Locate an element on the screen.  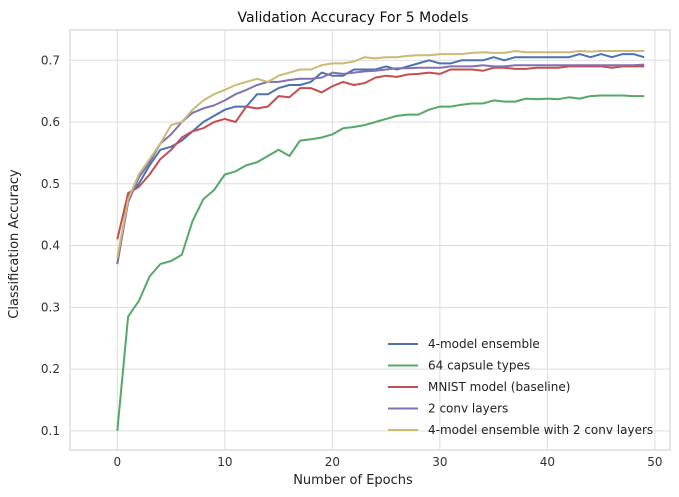
chart-title: Validation Accuracy For 5 Models is located at coordinates (353, 18).